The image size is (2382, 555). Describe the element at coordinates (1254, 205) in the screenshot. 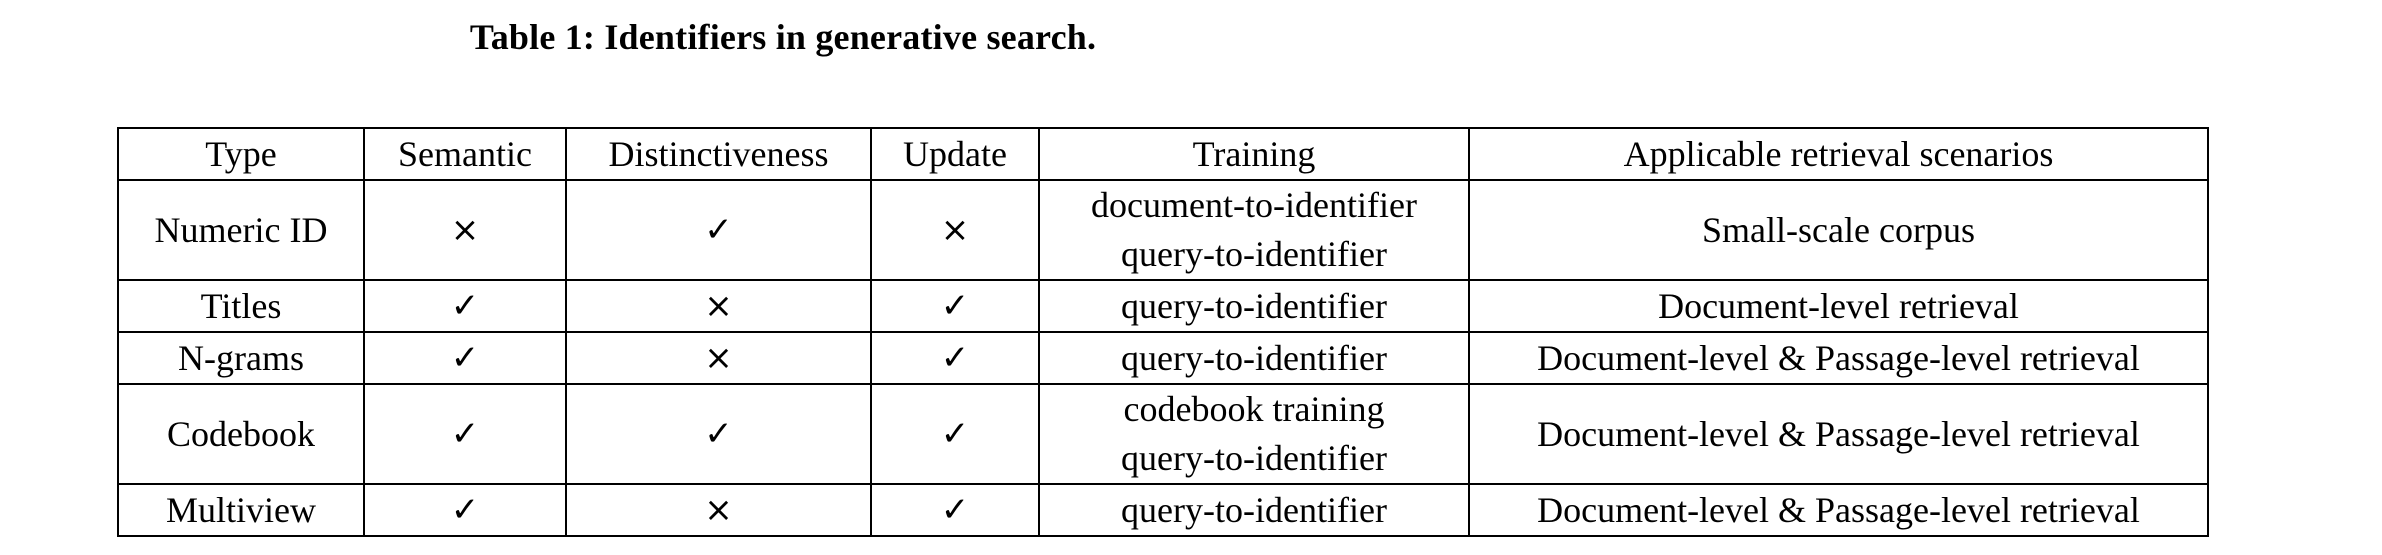

I see `training-line: document-to-identifier` at that location.